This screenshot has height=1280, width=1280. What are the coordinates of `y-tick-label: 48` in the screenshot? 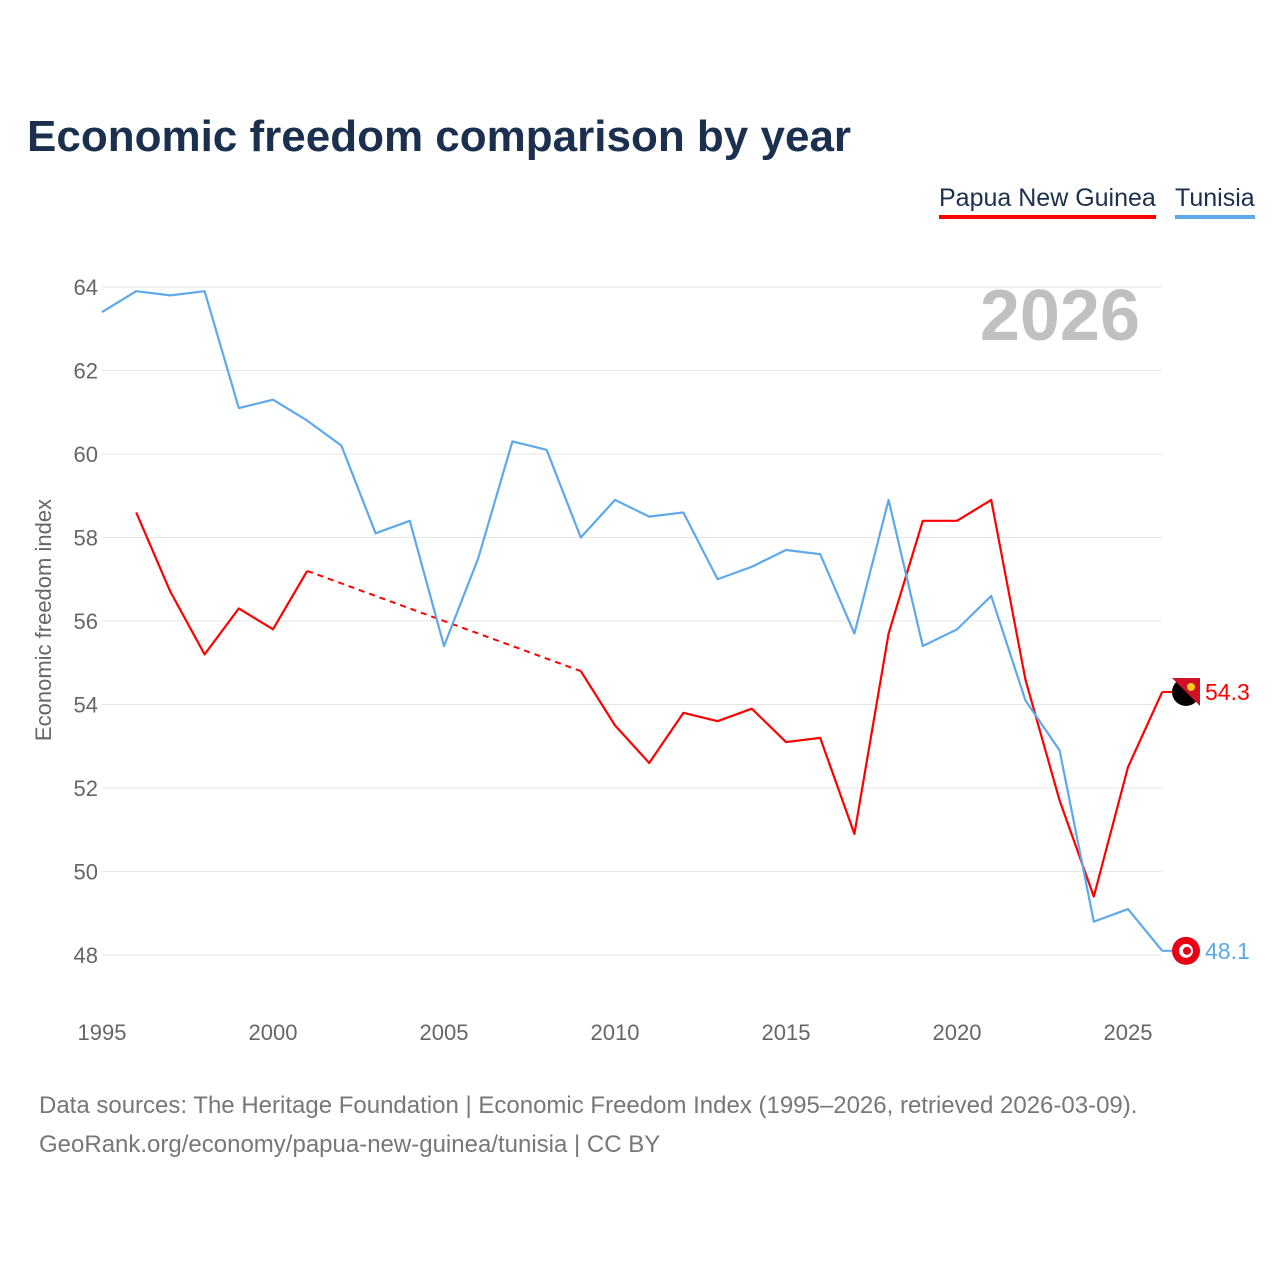 It's located at (86, 955).